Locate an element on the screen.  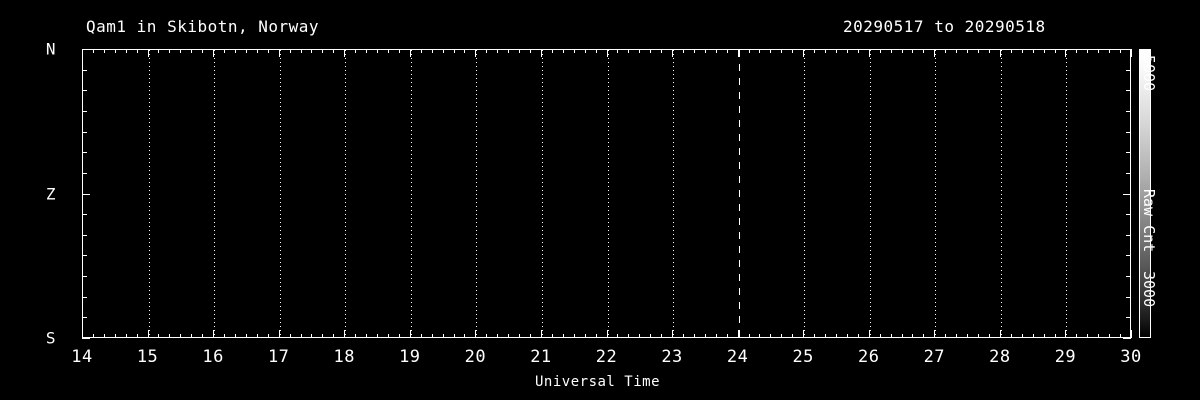
x-axis-tick-label: 22 is located at coordinates (606, 357).